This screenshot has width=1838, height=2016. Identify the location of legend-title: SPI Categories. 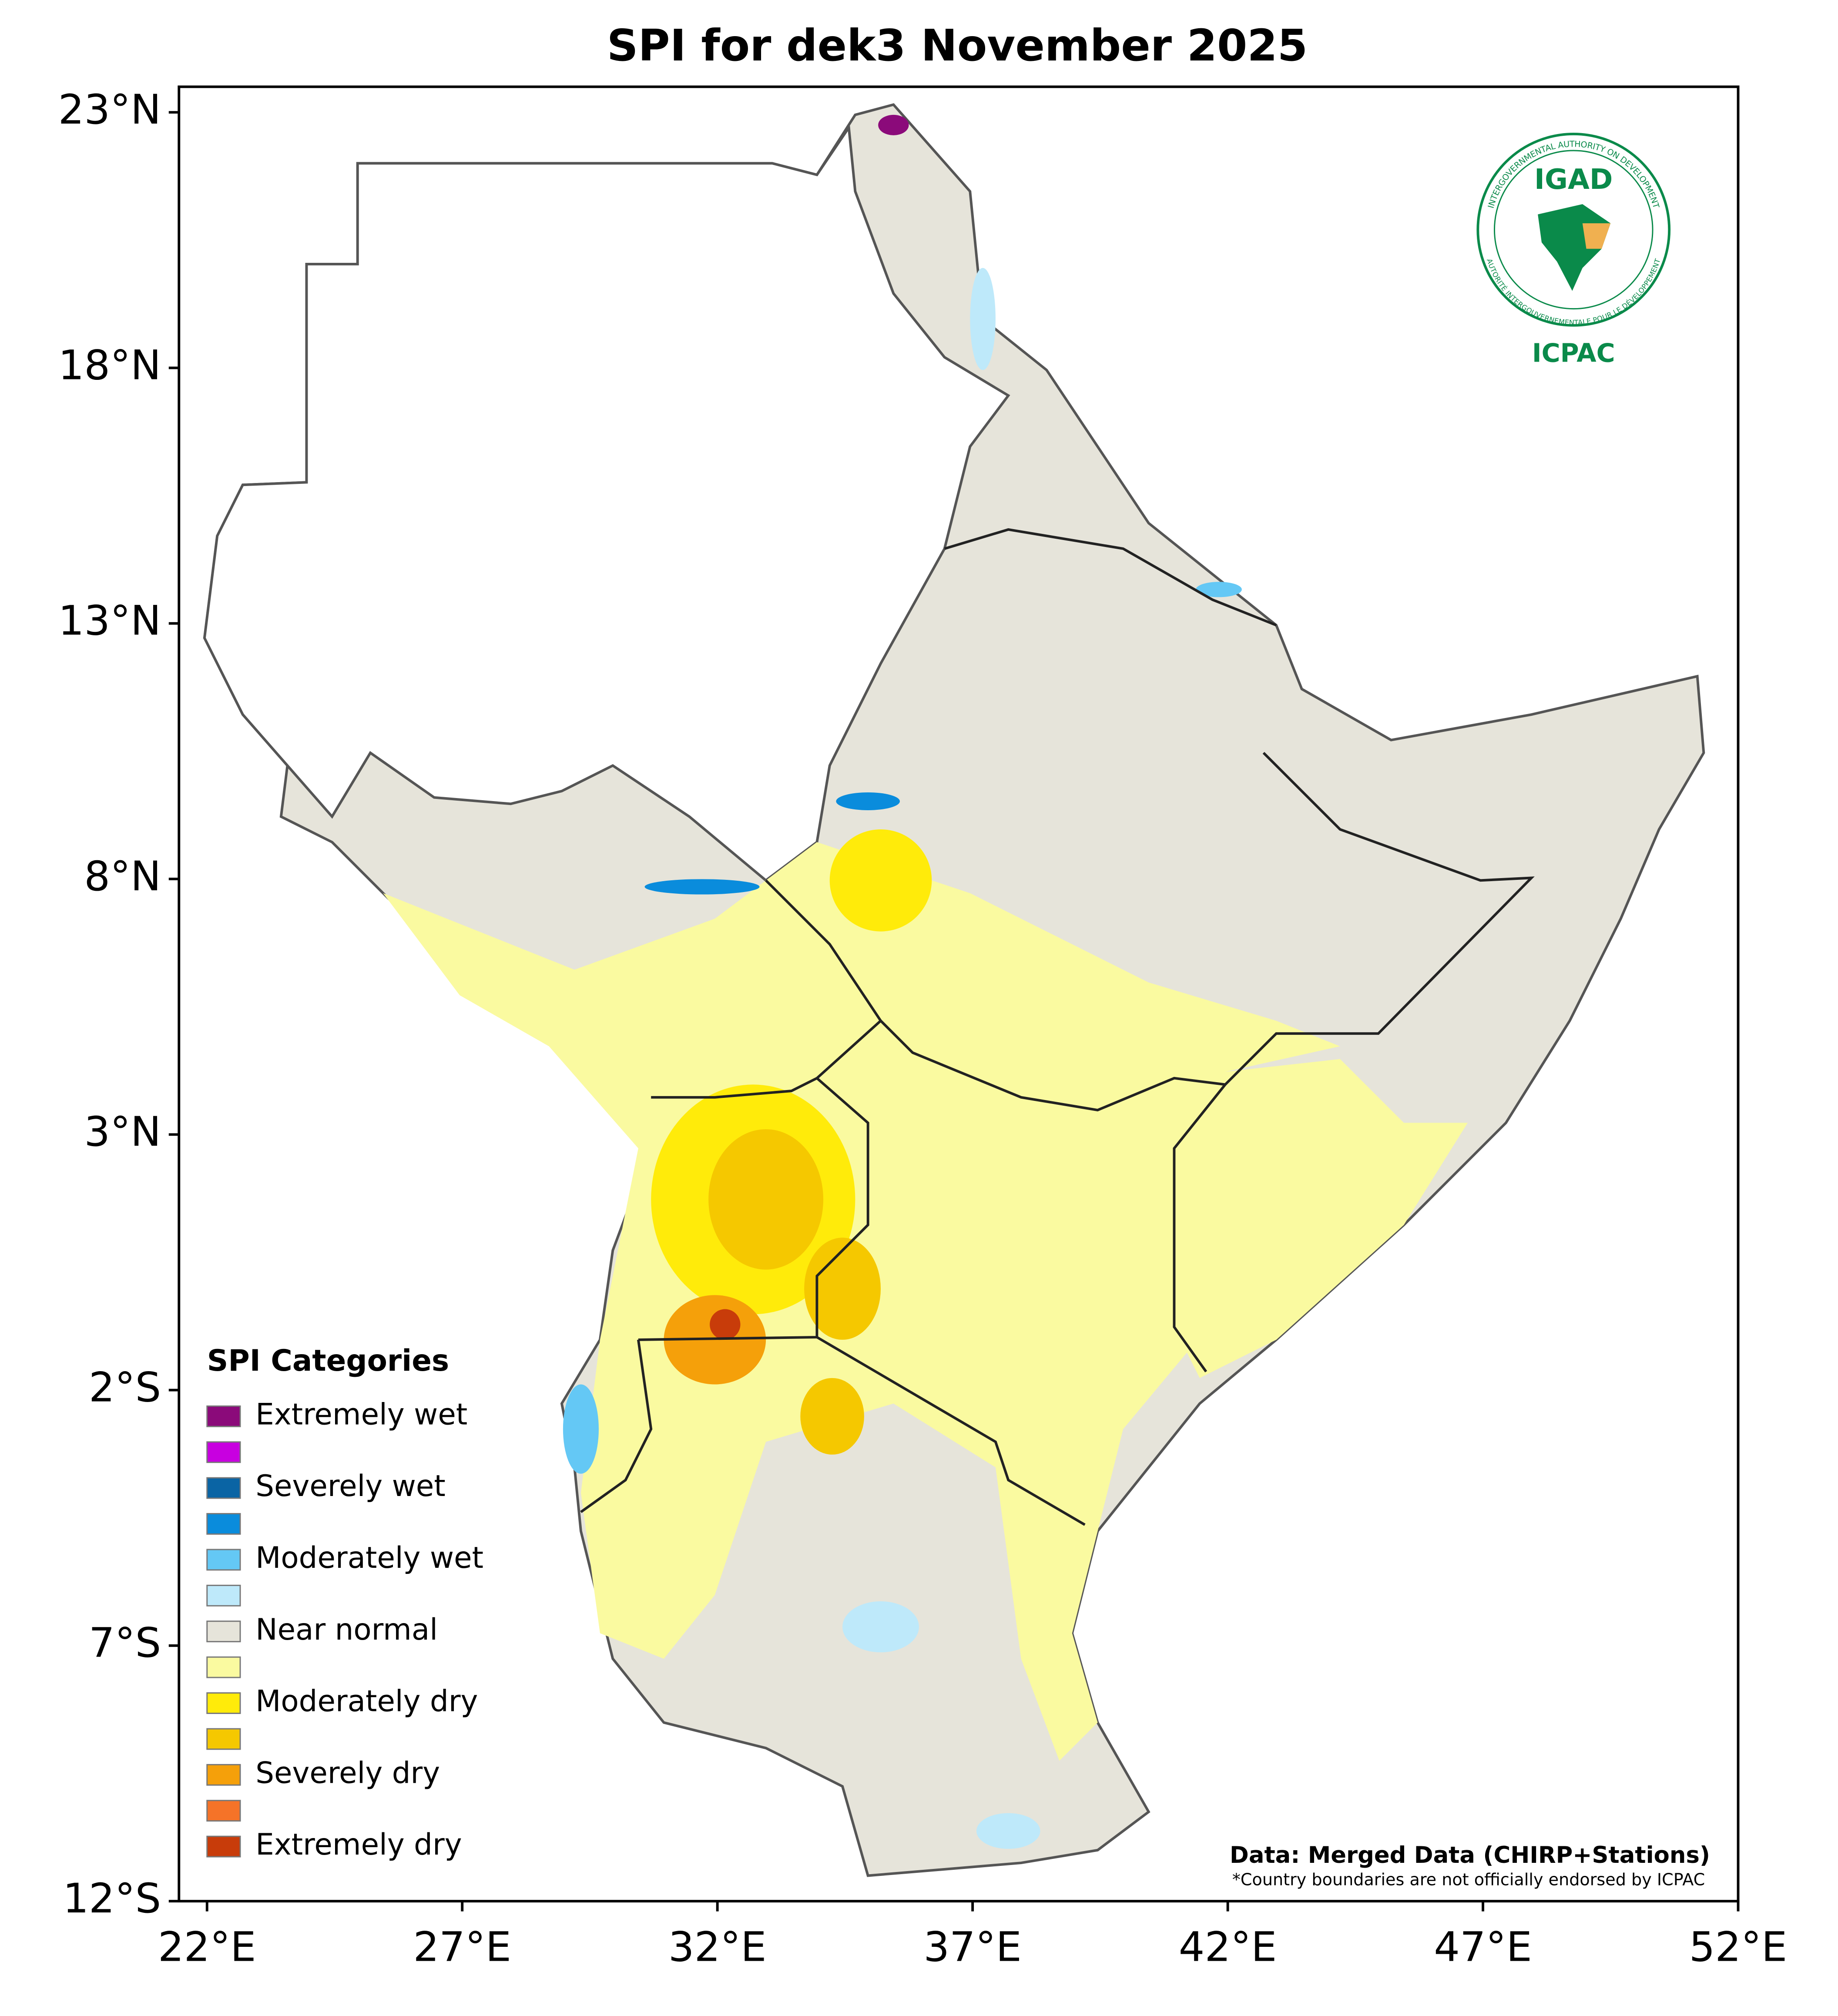
(328, 1361).